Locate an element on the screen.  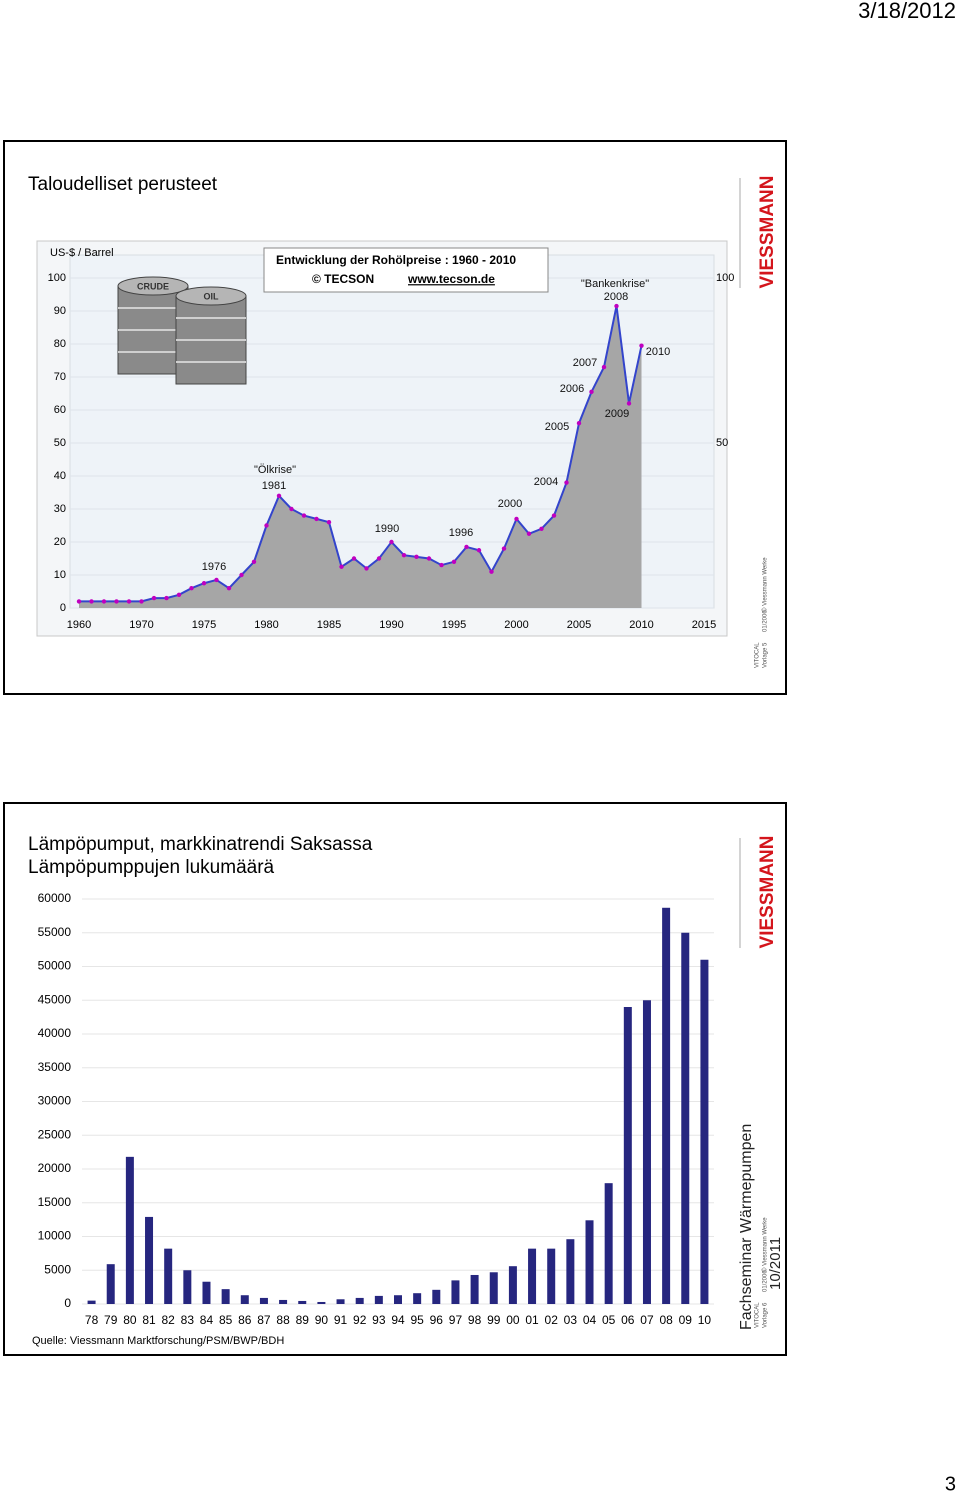
x-tick-label: 09 is located at coordinates (686, 1320).